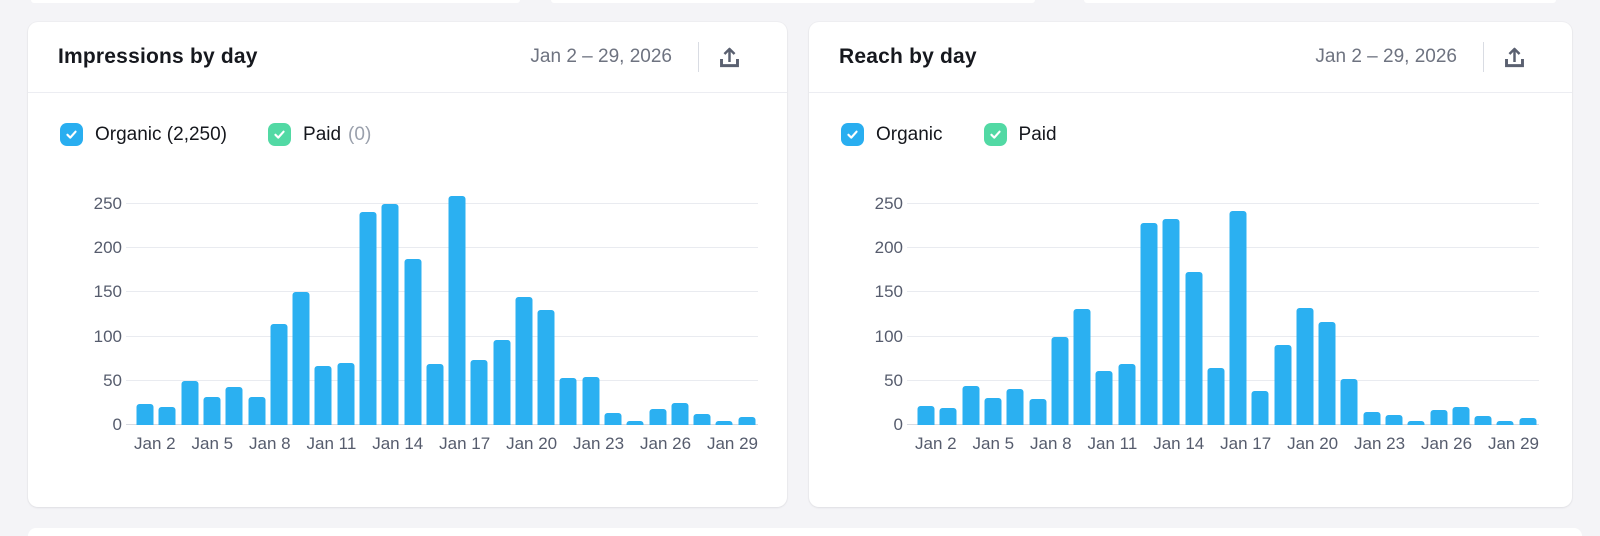  I want to click on y-tick-label: 200, so click(888, 248).